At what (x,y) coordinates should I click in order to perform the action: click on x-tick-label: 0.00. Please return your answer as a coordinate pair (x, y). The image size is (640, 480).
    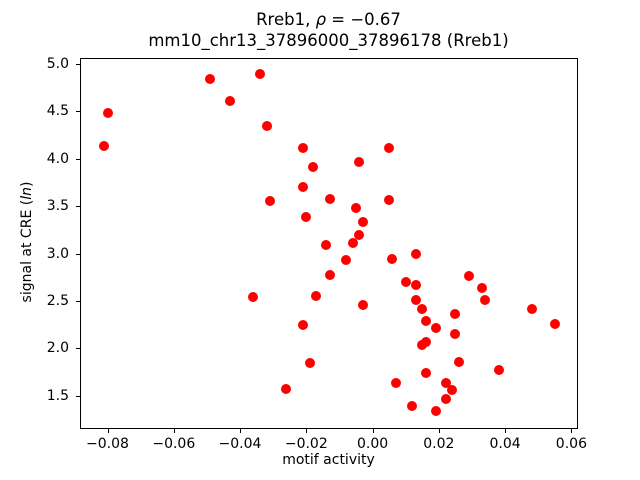
    Looking at the image, I should click on (373, 444).